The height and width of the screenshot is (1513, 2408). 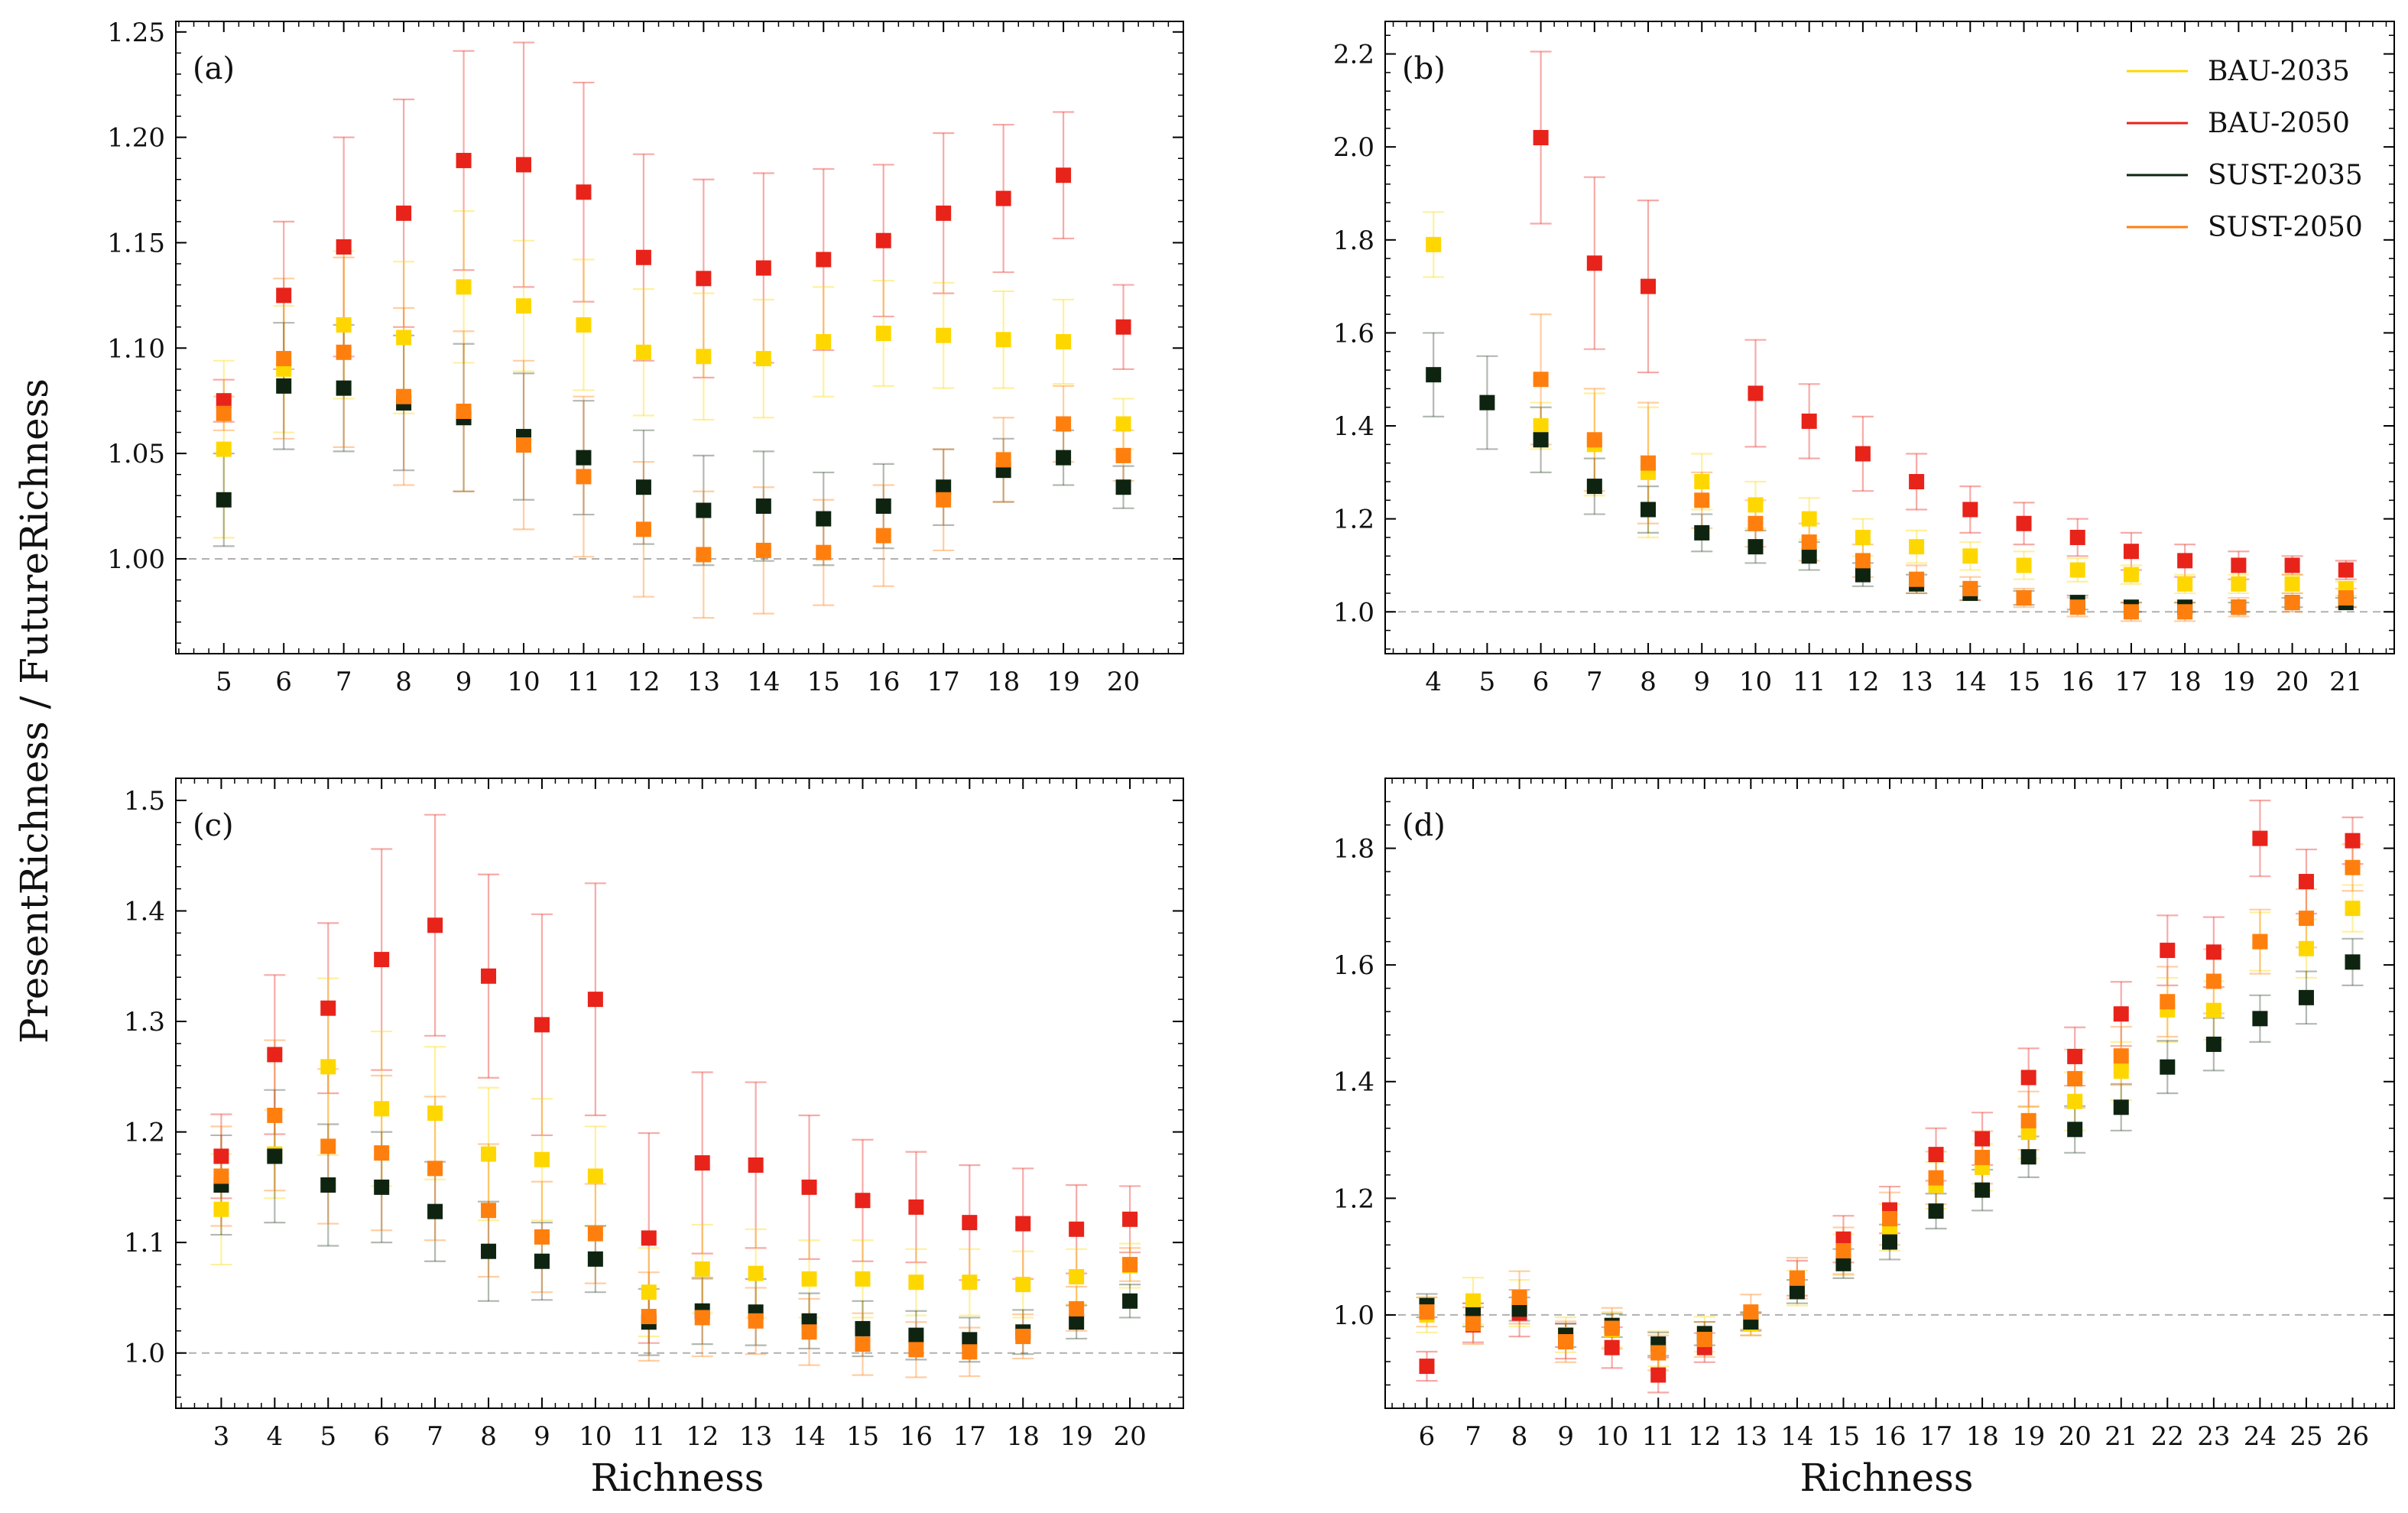 I want to click on x-tick-label: 4, so click(x=1434, y=682).